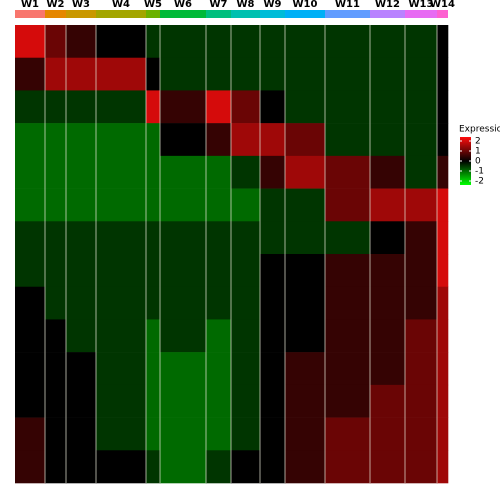 The height and width of the screenshot is (489, 500). I want to click on group-label: W1, so click(30, 5).